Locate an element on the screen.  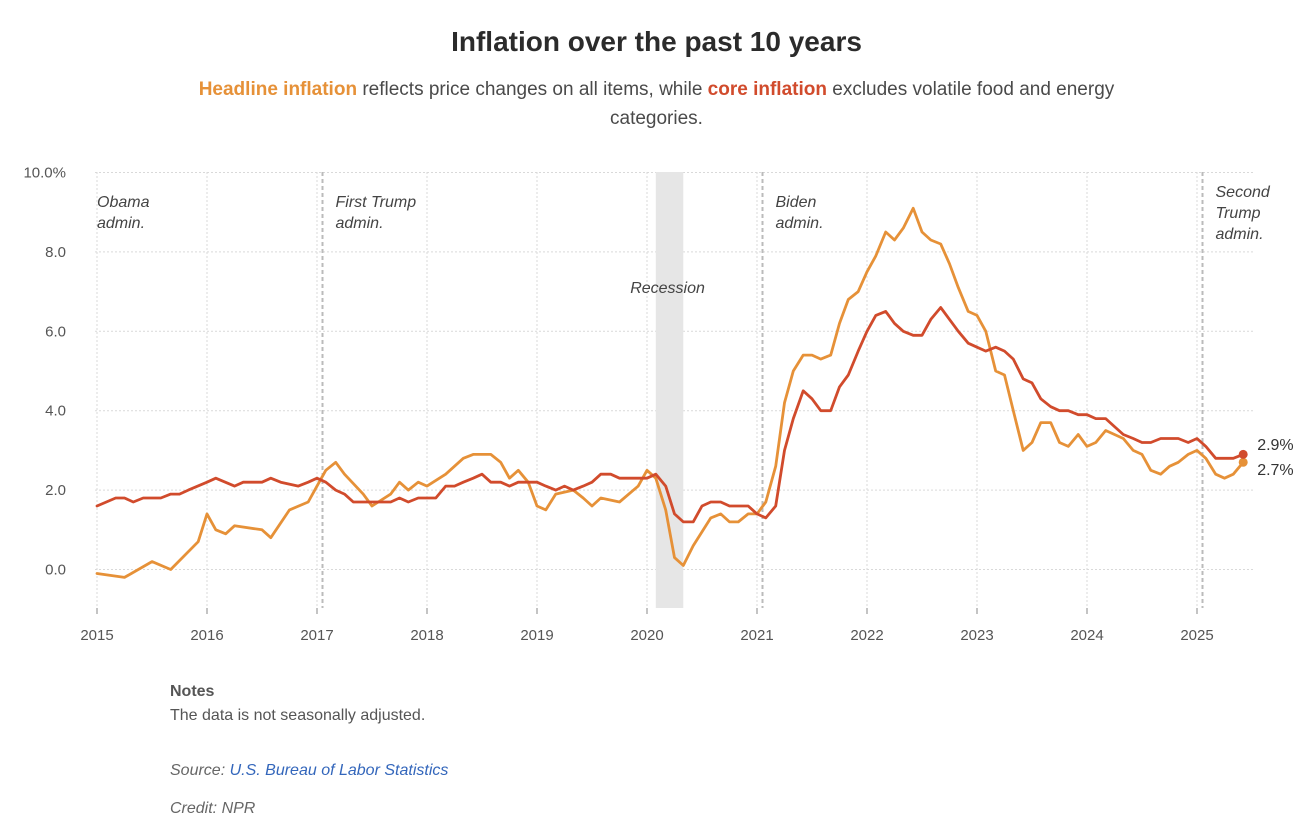
source-line: Source: U.S. Bureau of Labor Statistics is located at coordinates (309, 771).